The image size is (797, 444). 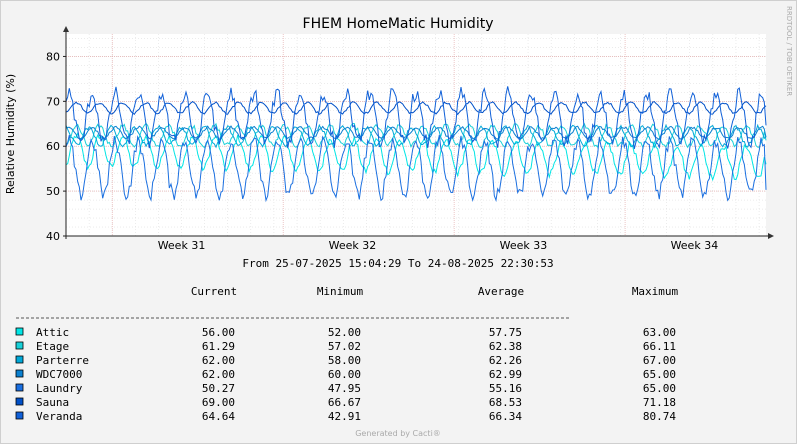 I want to click on series-line-veranda, so click(x=416, y=118).